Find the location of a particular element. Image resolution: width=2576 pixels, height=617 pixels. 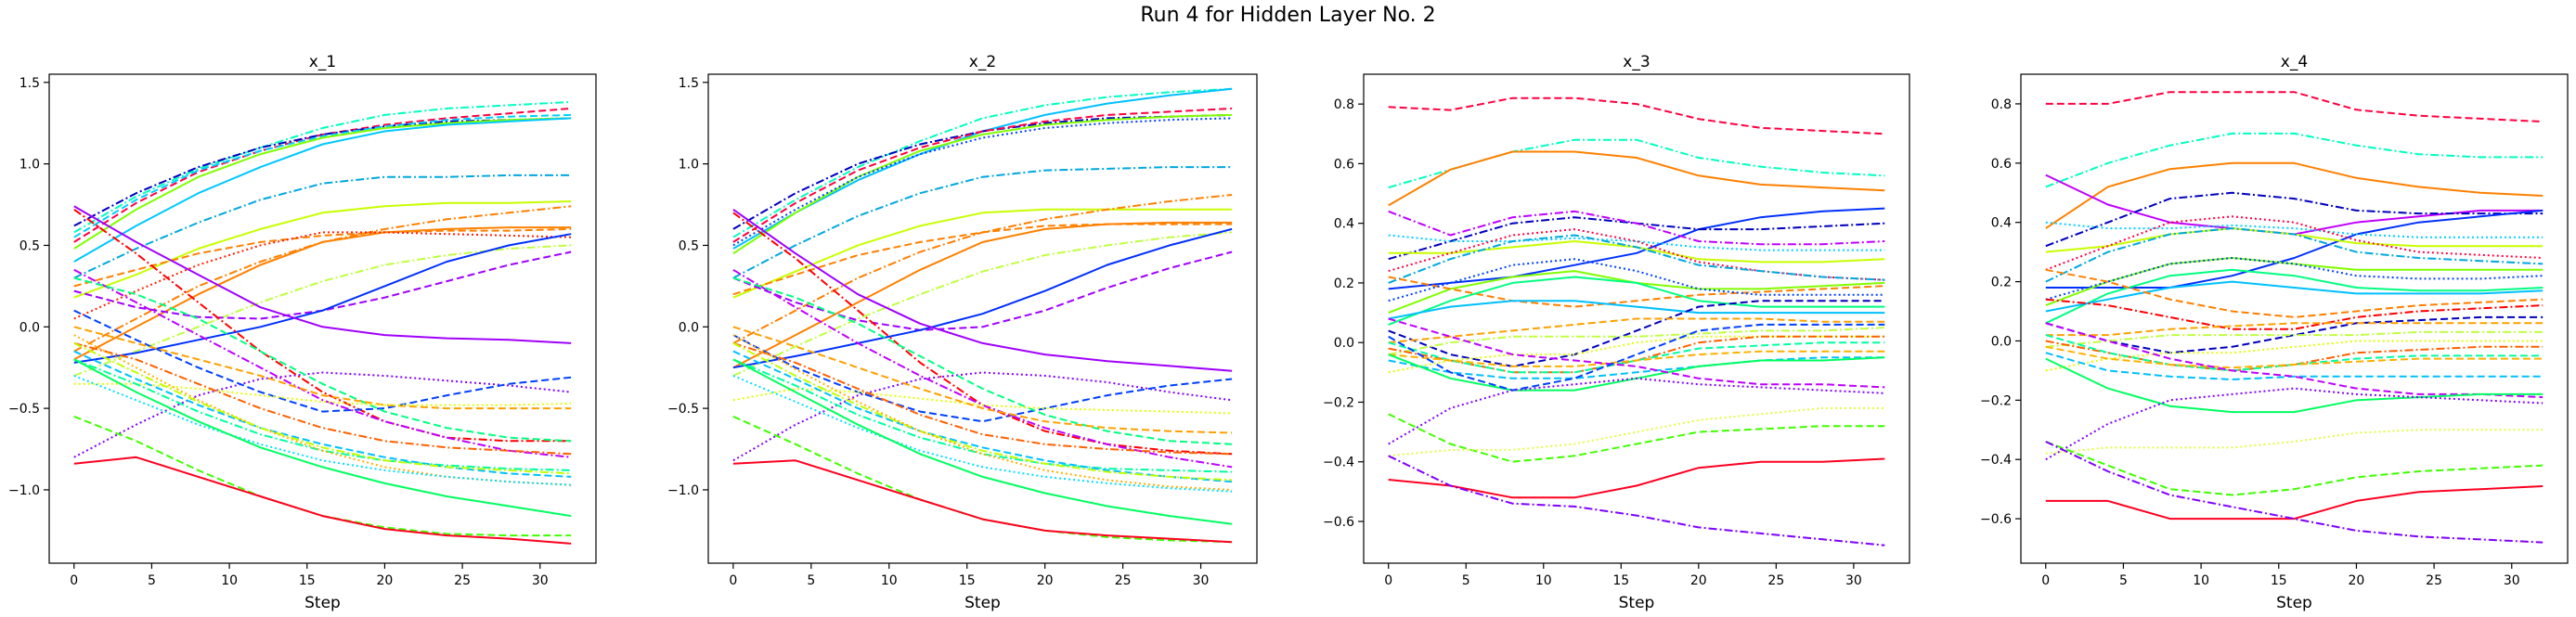

y-tick-label: 0.8 is located at coordinates (2001, 104).